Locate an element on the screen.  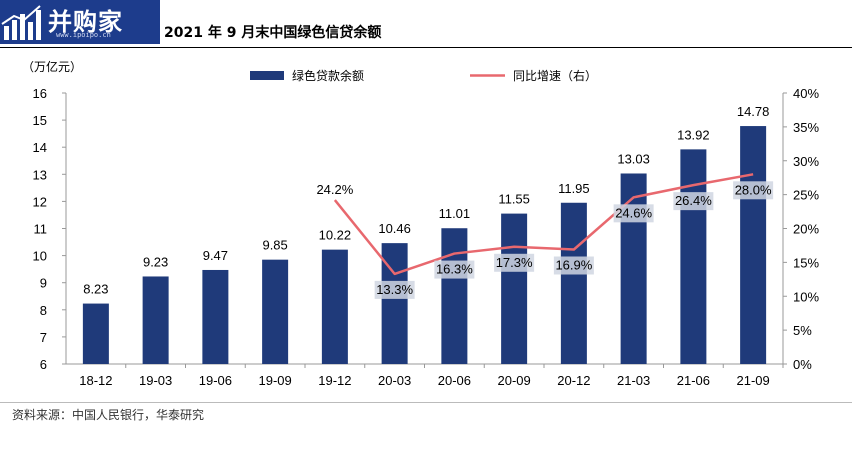
y2-tick-label: 40% is located at coordinates (806, 93).